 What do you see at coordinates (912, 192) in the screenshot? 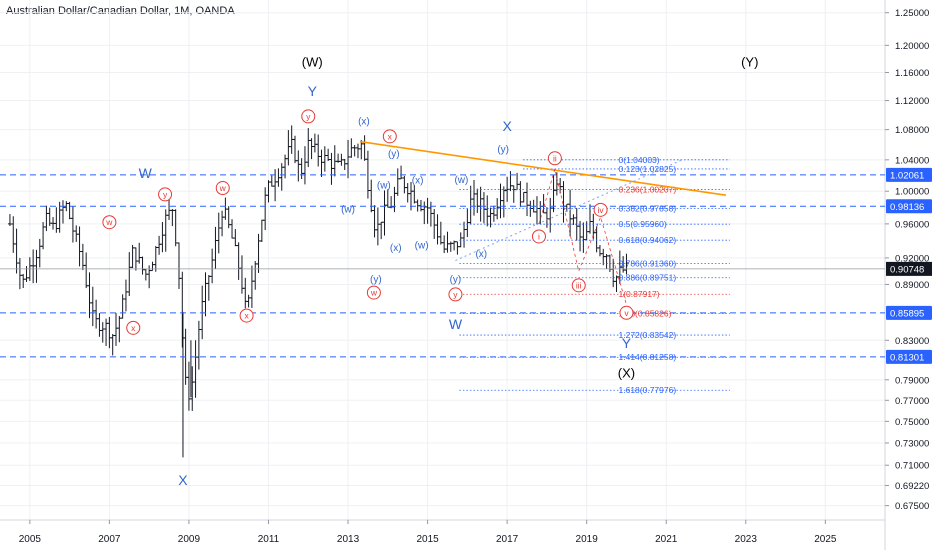
I see `price-tick-label: 1.00000` at bounding box center [912, 192].